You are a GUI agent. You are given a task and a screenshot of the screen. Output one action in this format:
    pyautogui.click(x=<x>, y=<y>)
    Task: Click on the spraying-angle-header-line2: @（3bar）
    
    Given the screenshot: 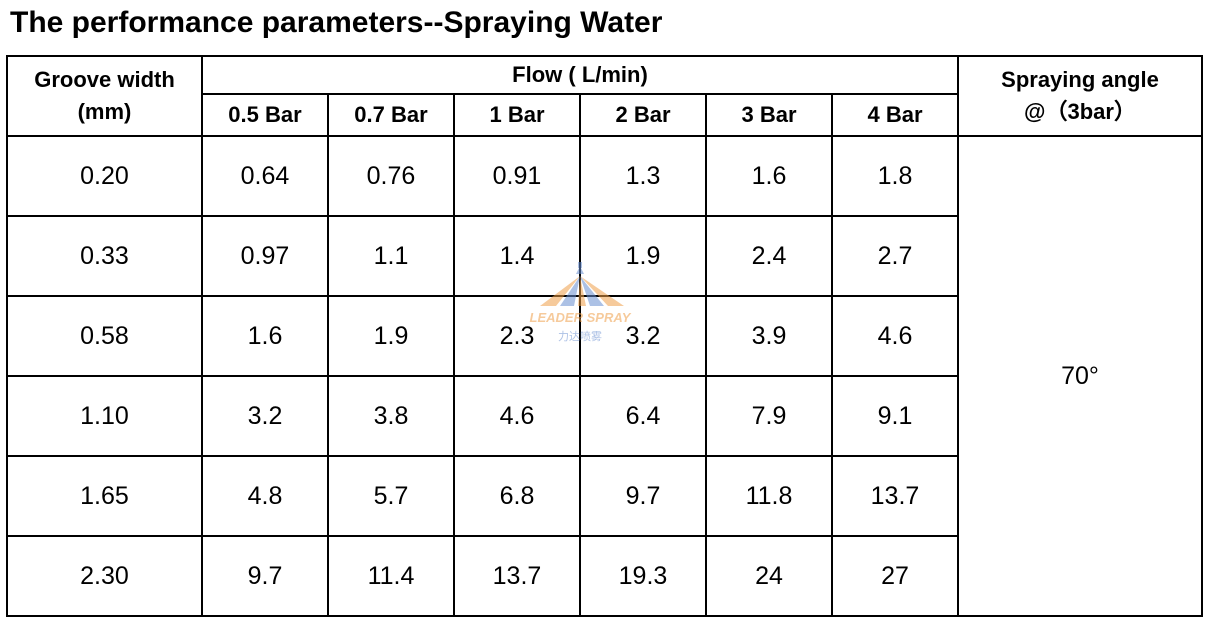 What is the action you would take?
    pyautogui.click(x=1080, y=111)
    